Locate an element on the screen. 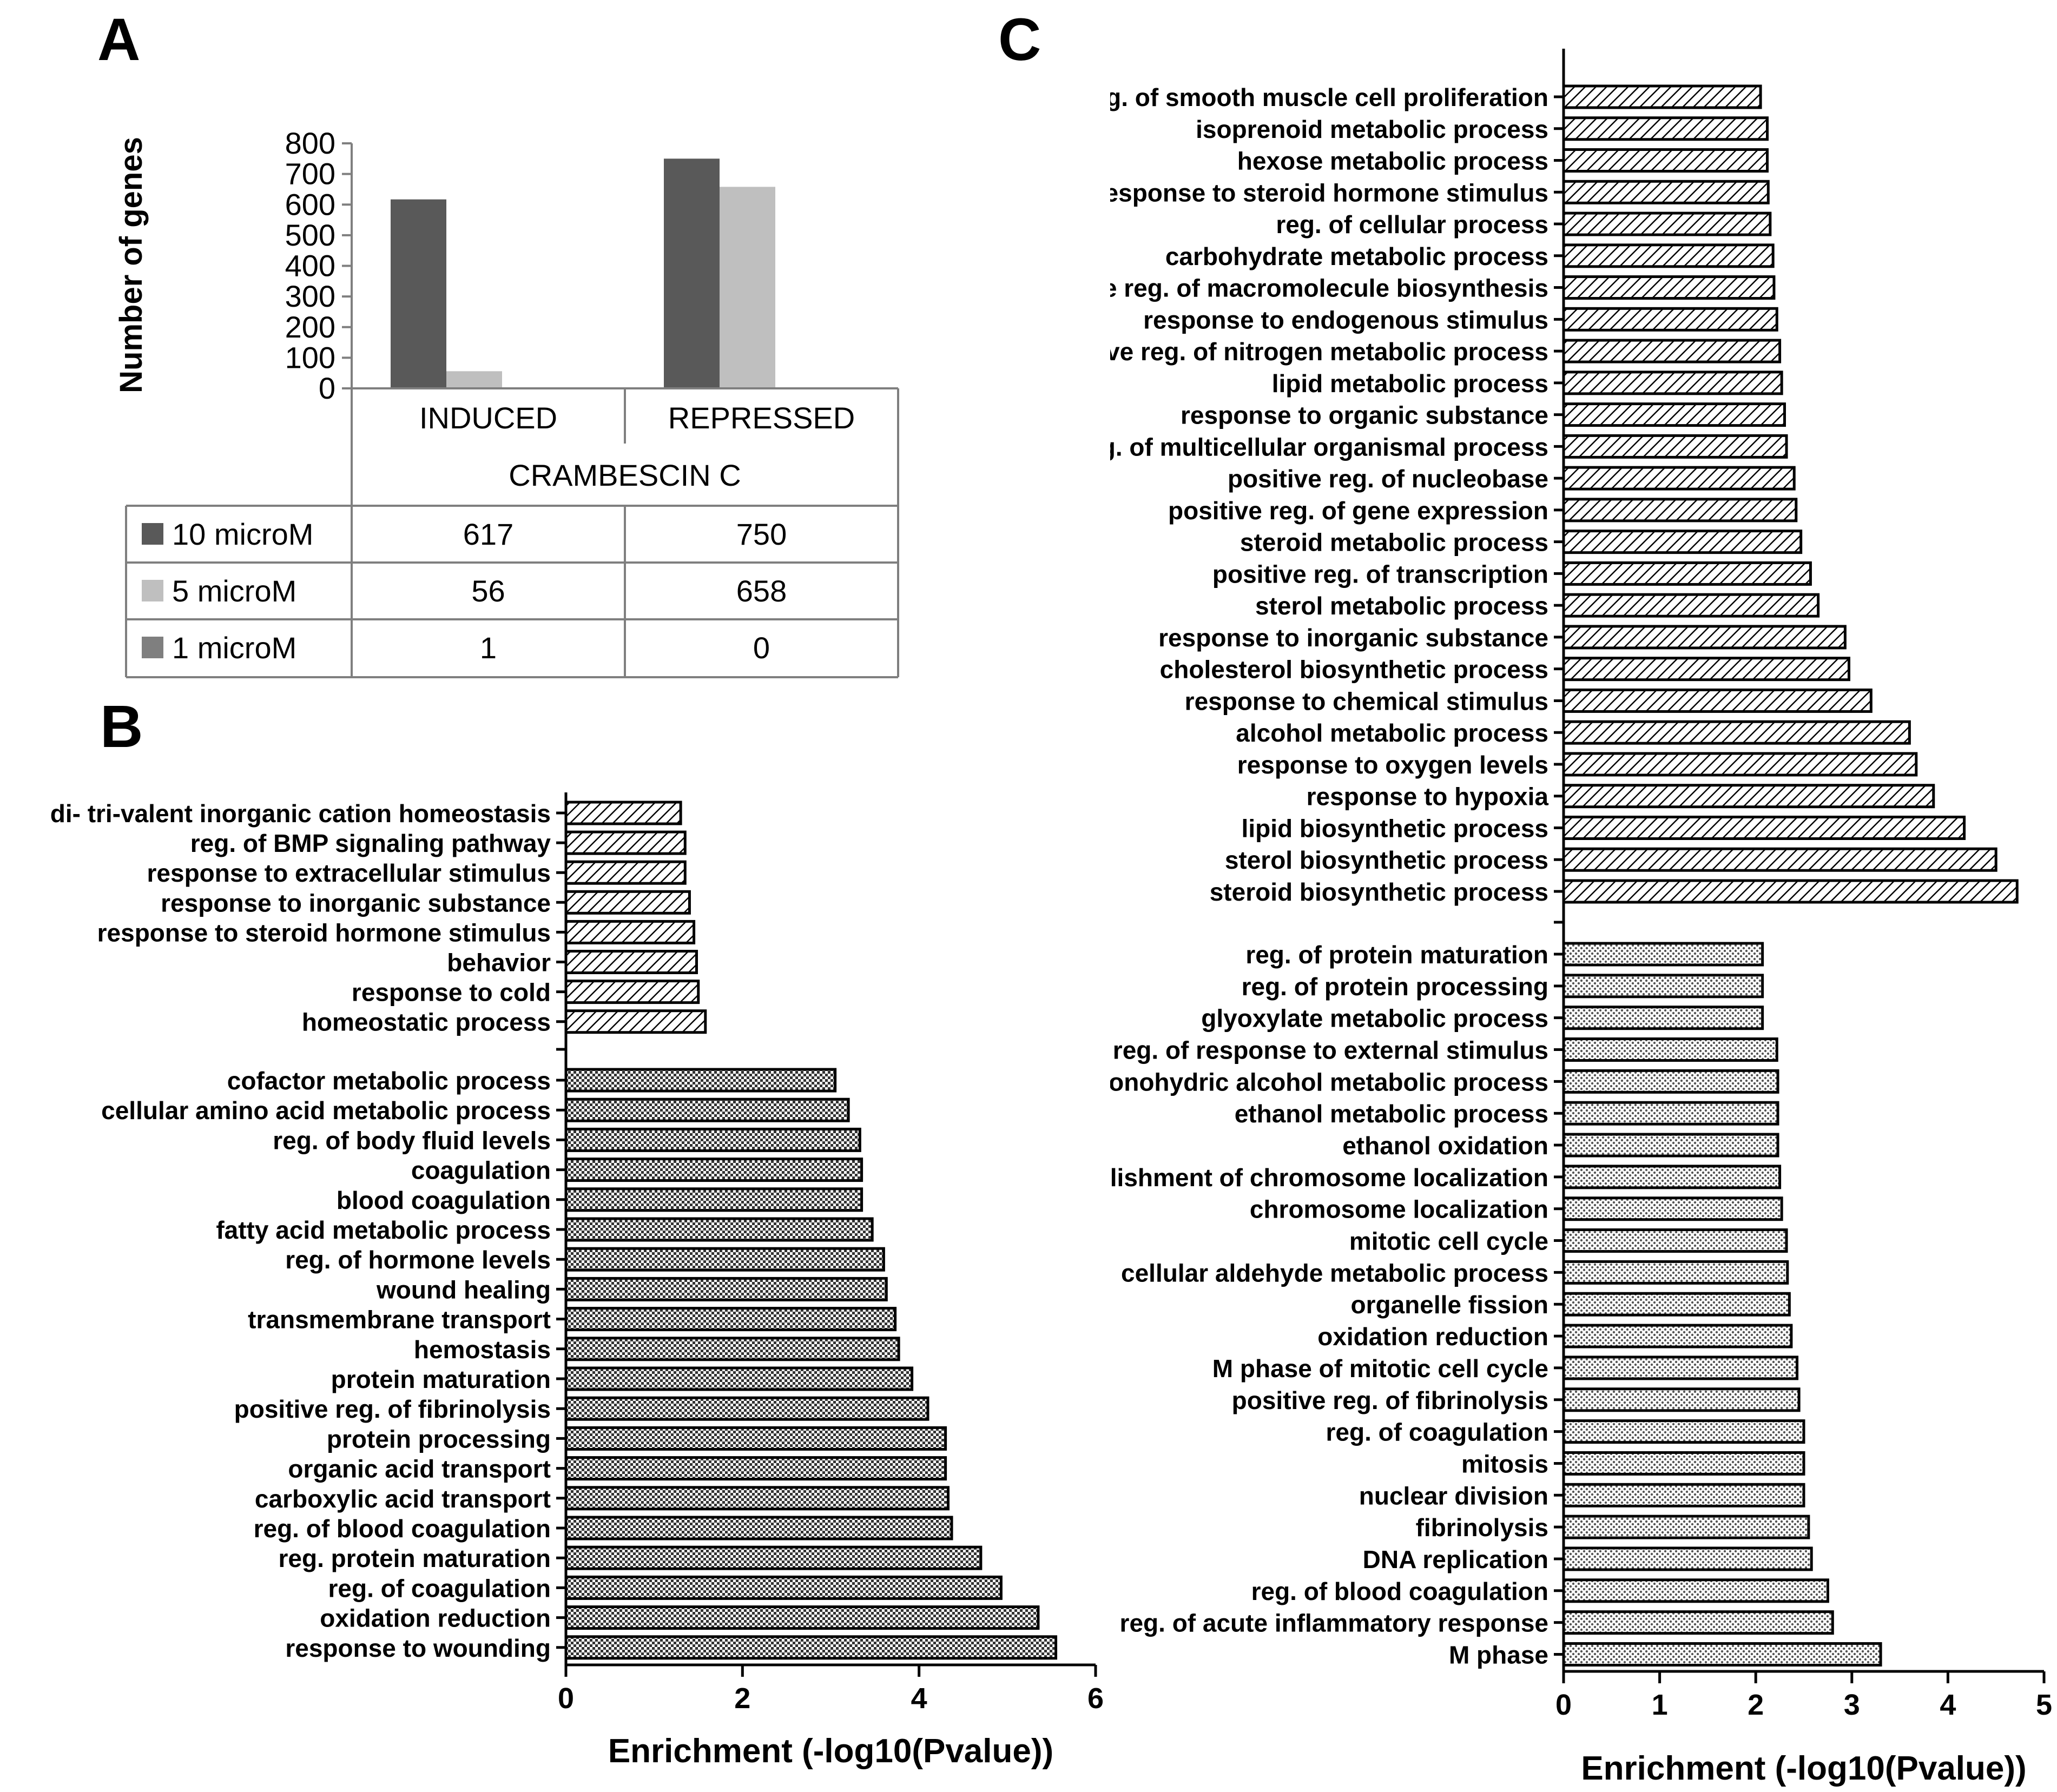 The image size is (2057, 1792). x-tick-label-b: 2 is located at coordinates (742, 1698).